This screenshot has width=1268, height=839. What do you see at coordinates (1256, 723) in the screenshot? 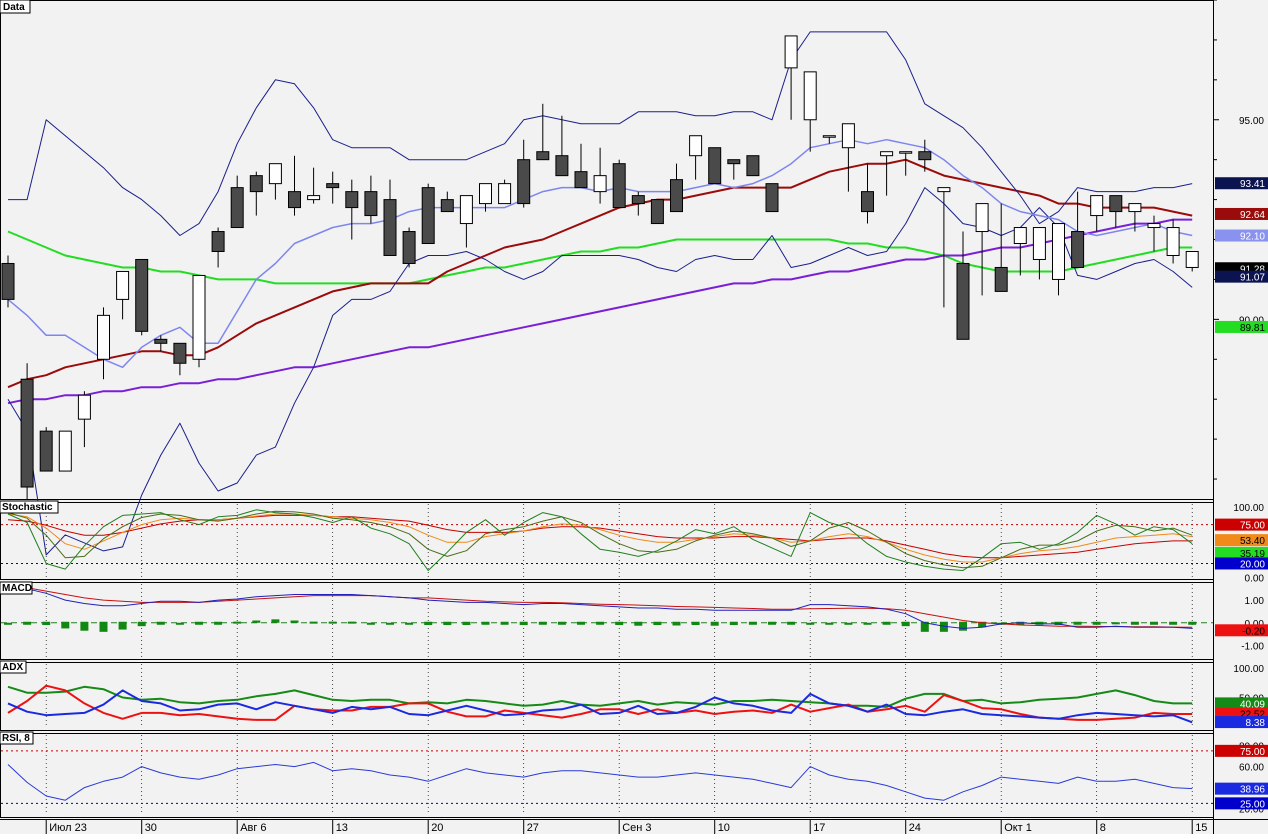
I see `value-badge-label: 8.38` at bounding box center [1256, 723].